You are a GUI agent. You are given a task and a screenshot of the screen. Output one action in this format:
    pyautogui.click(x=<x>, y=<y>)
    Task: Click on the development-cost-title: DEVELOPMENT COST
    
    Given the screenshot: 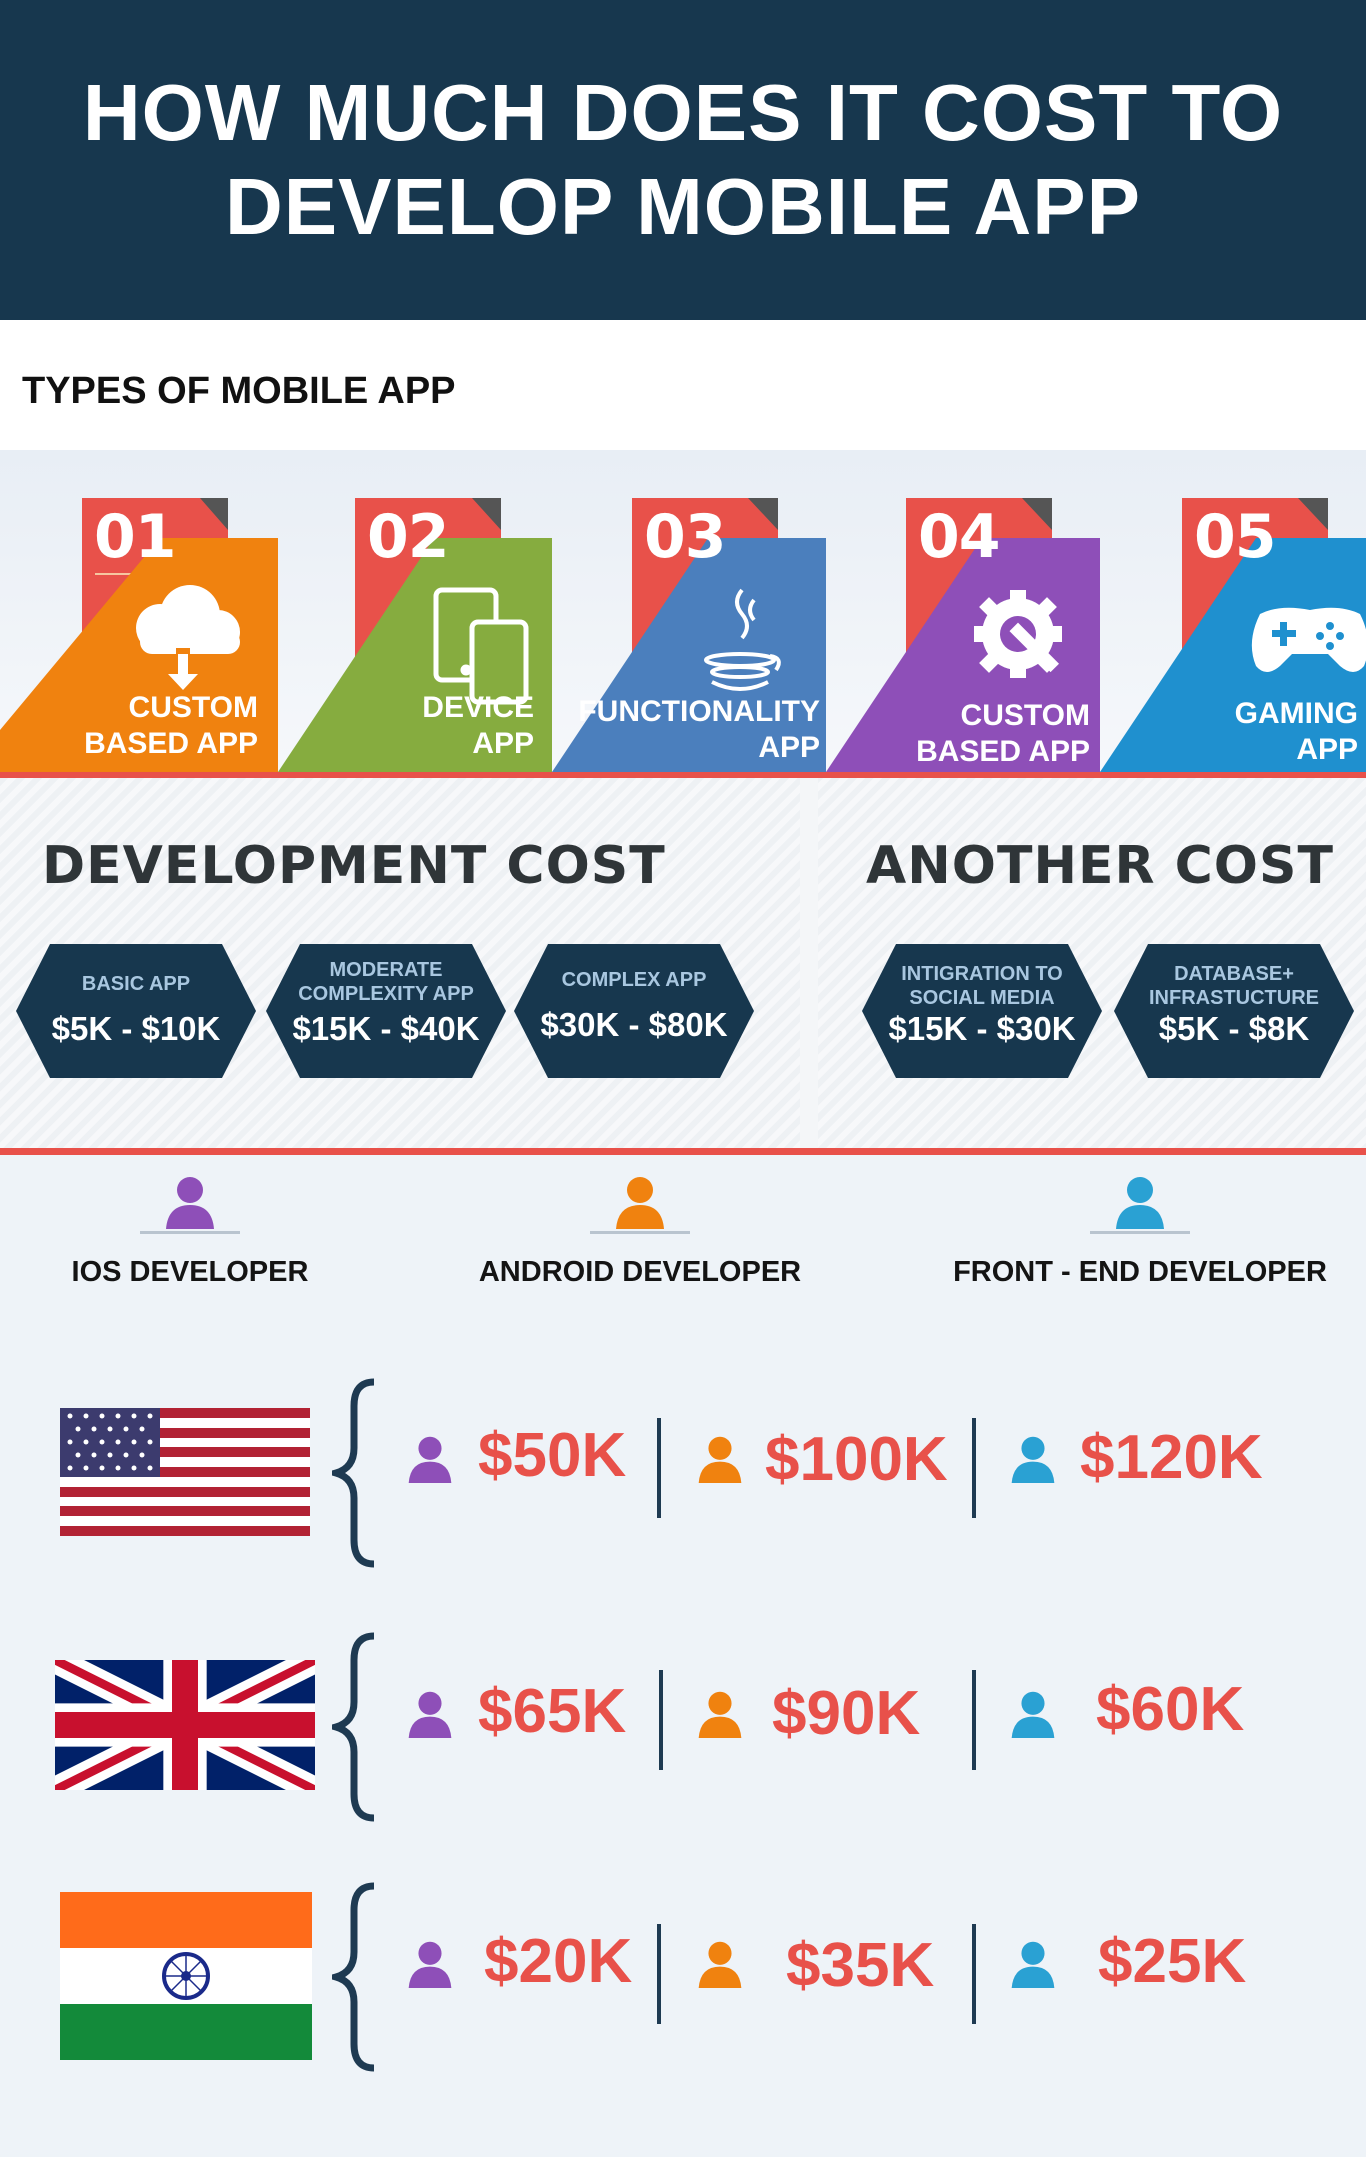 What is the action you would take?
    pyautogui.click(x=354, y=866)
    